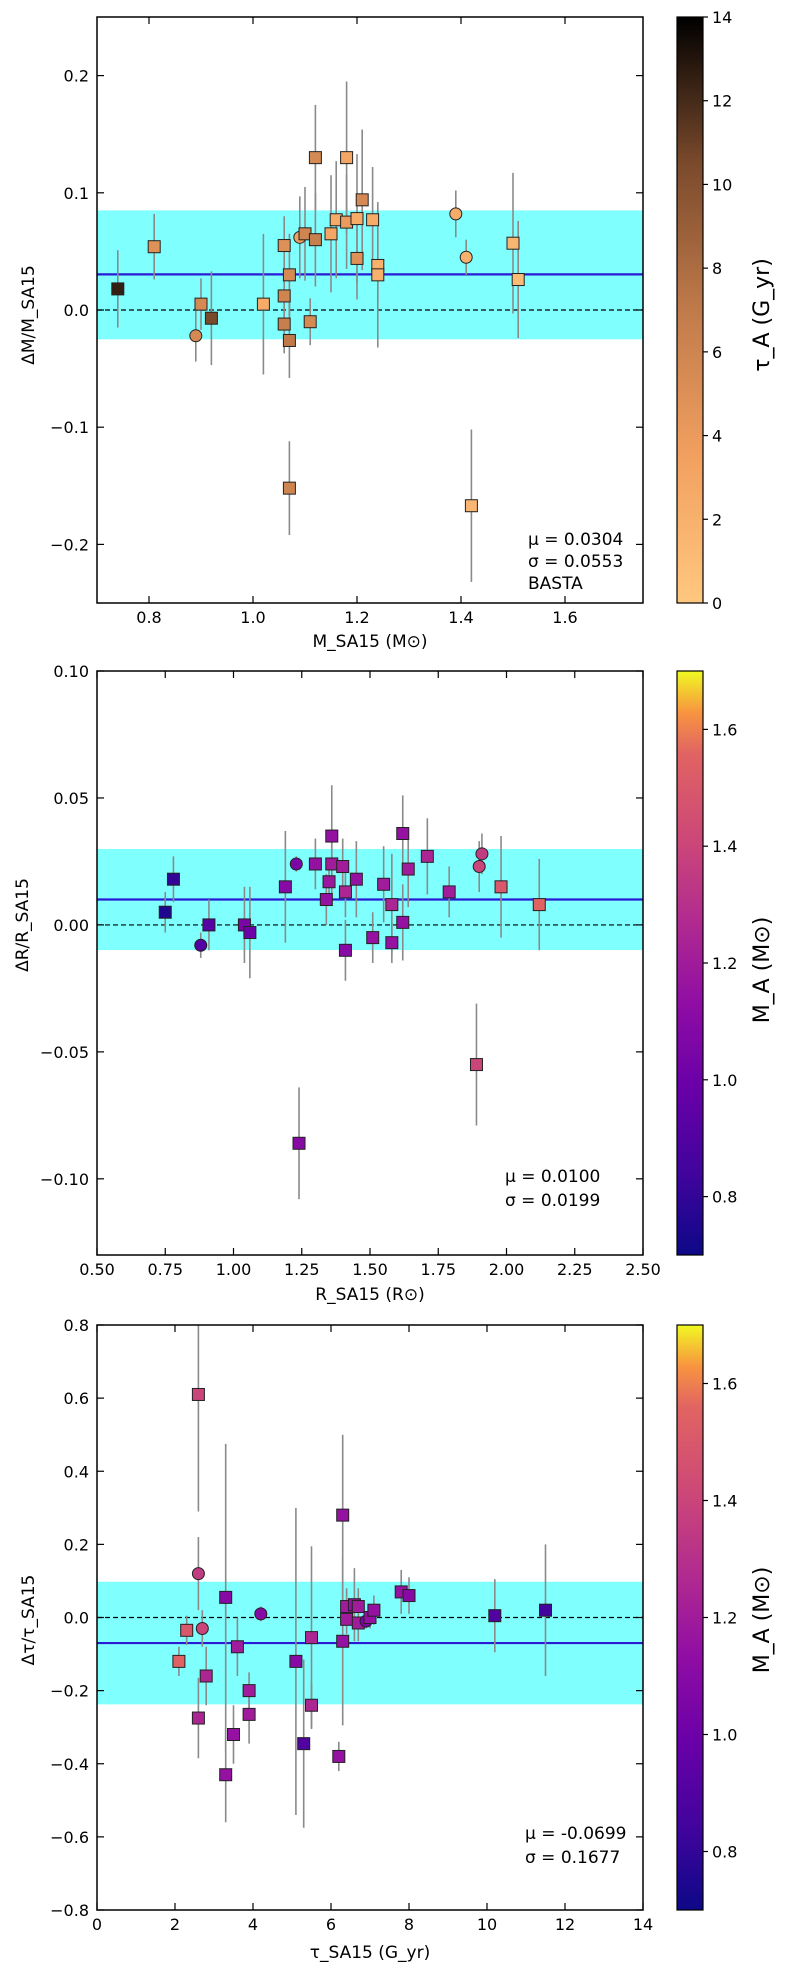  Describe the element at coordinates (69, 427) in the screenshot. I see `y-tick-label: −0.1` at that location.